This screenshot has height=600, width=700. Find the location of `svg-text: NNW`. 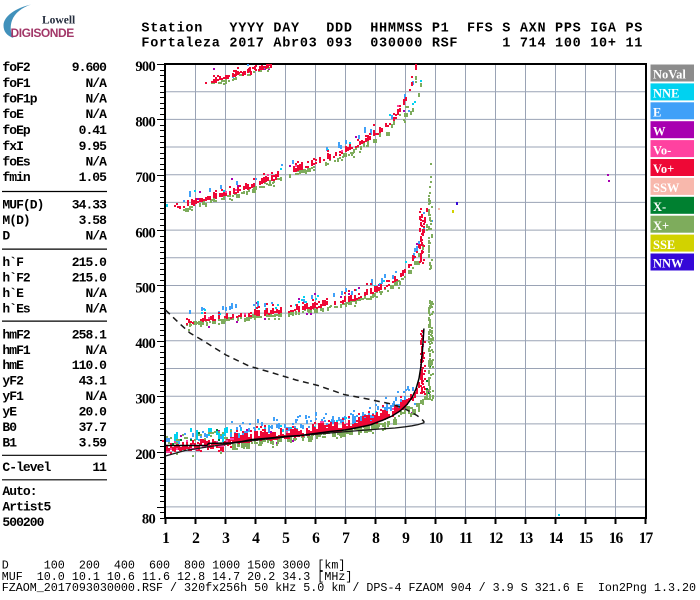

svg-text: NNW is located at coordinates (668, 264).